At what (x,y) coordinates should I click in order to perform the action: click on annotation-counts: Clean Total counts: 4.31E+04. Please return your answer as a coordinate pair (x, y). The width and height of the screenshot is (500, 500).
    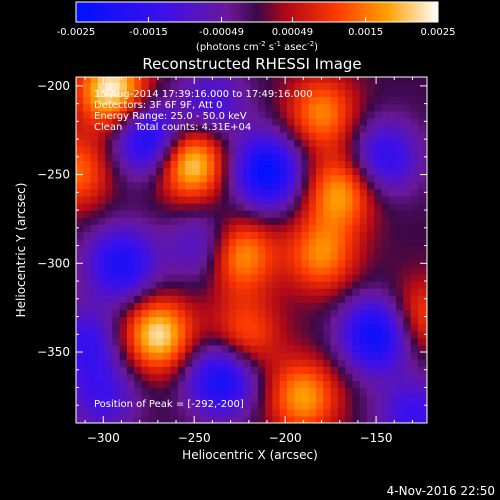
    Looking at the image, I should click on (172, 127).